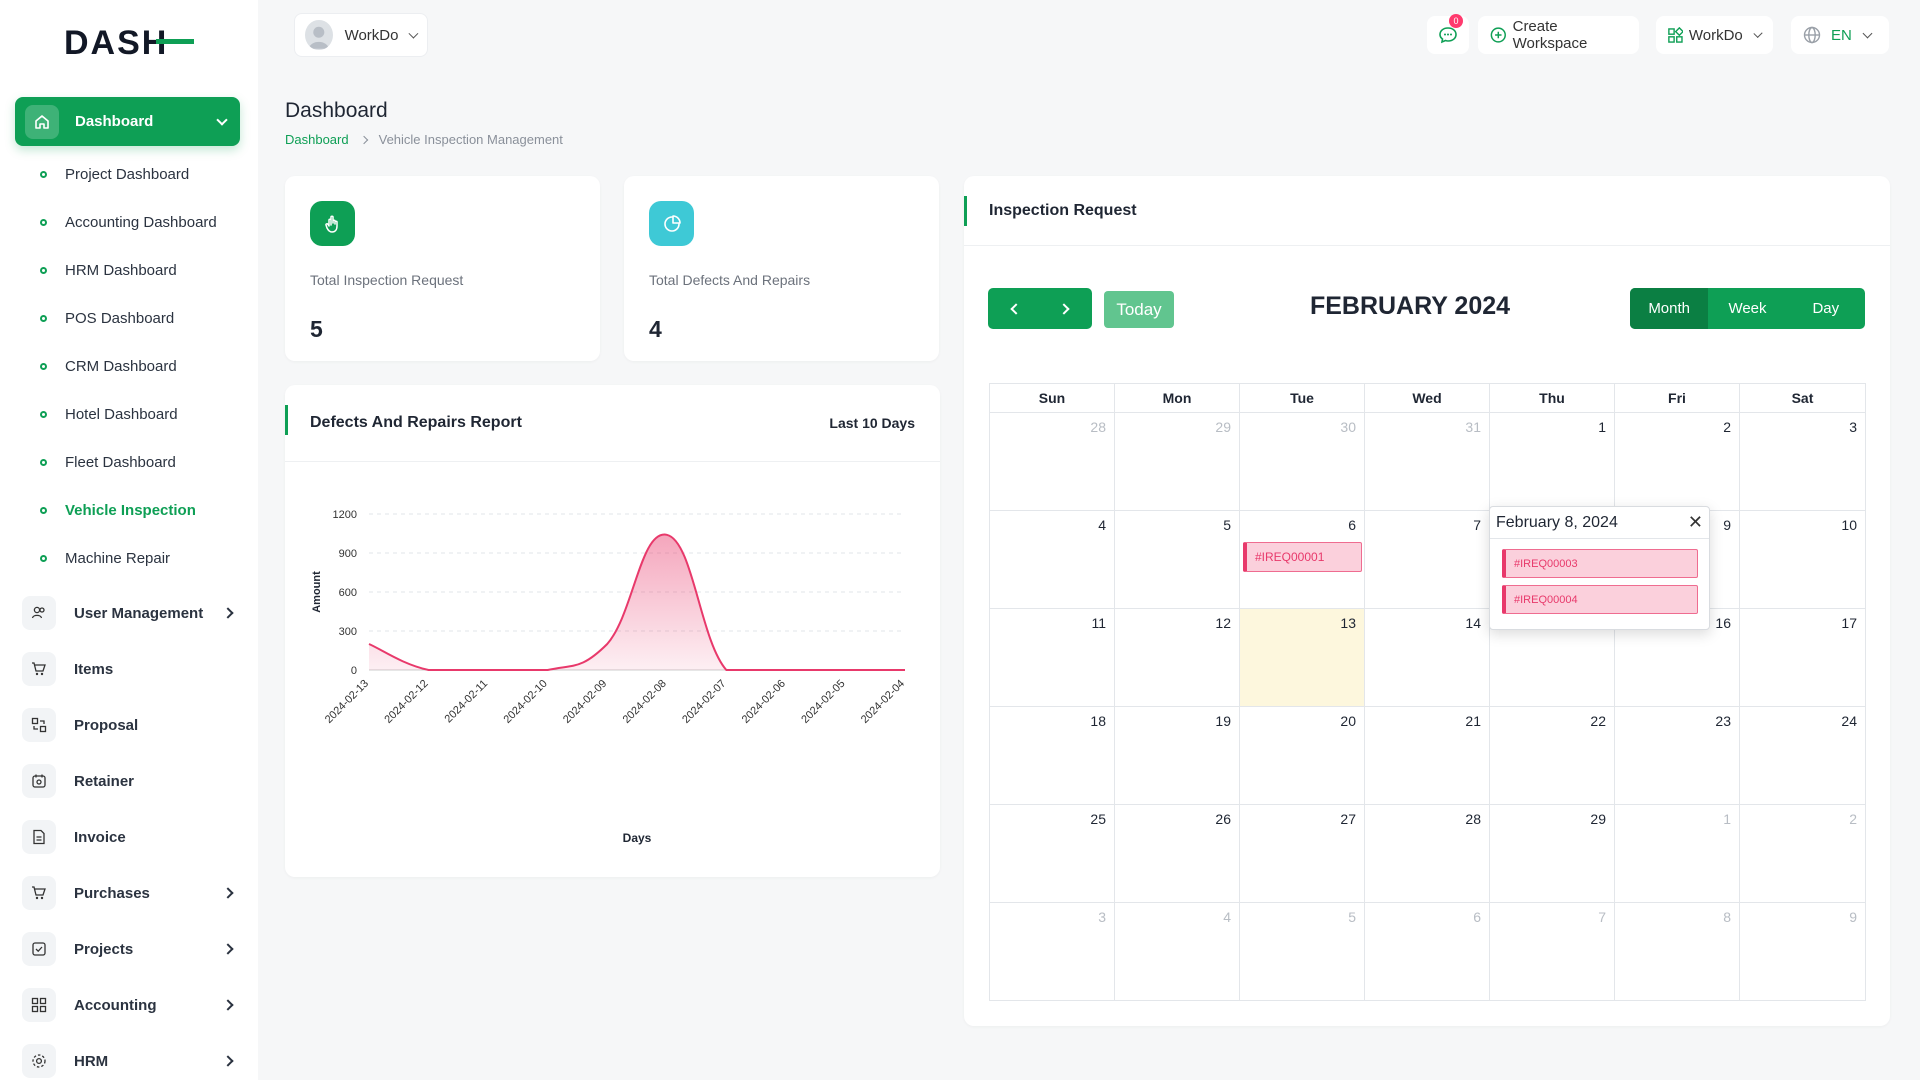  What do you see at coordinates (1098, 721) in the screenshot?
I see `day-number: 18` at bounding box center [1098, 721].